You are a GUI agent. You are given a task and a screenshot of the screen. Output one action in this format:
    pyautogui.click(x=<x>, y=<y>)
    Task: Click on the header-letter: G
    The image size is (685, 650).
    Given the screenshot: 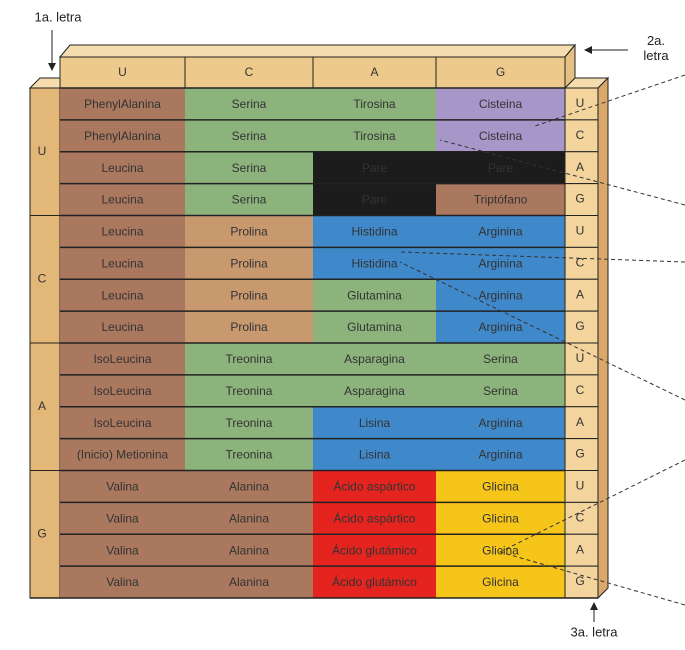 What is the action you would take?
    pyautogui.click(x=500, y=72)
    